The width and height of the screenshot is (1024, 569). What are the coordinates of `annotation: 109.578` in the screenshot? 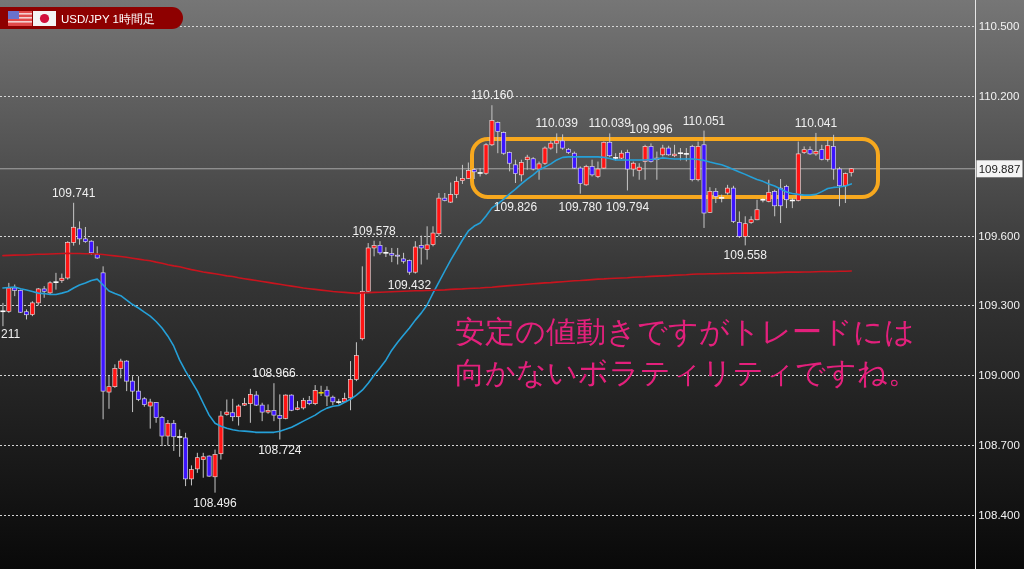 It's located at (374, 230).